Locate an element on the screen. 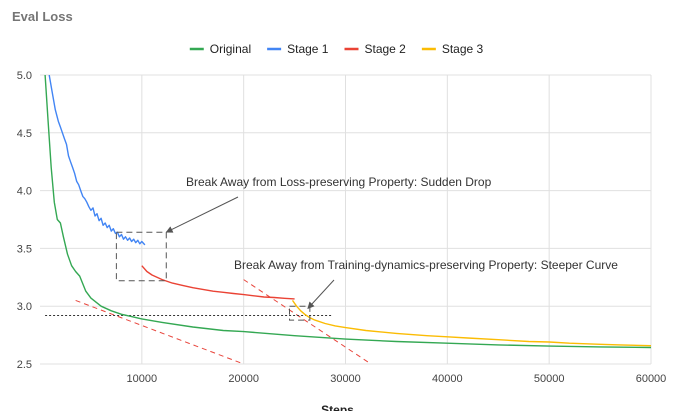 The width and height of the screenshot is (675, 411). y-tick-label: 2.5 is located at coordinates (24, 365).